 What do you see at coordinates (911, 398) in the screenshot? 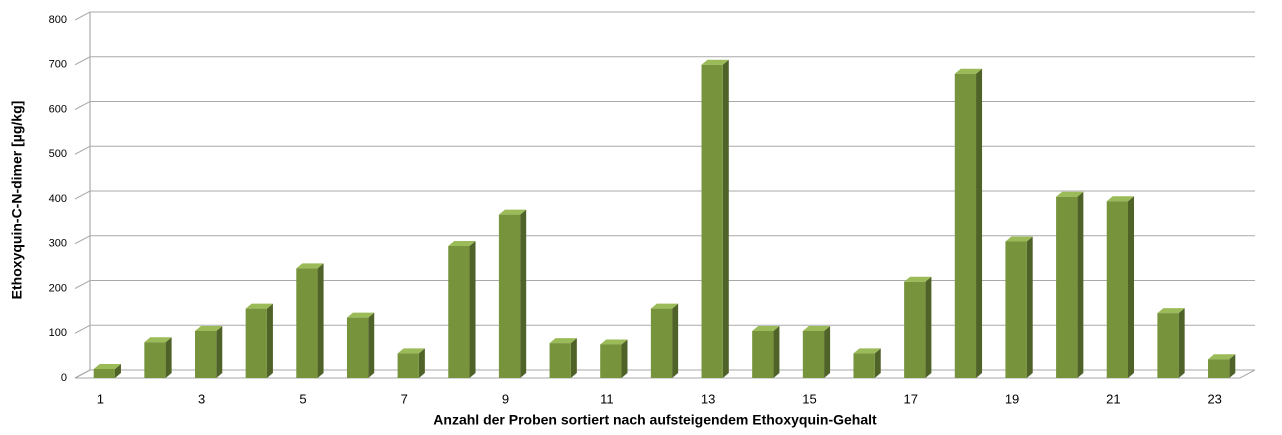
I see `x-tick-label: 17` at bounding box center [911, 398].